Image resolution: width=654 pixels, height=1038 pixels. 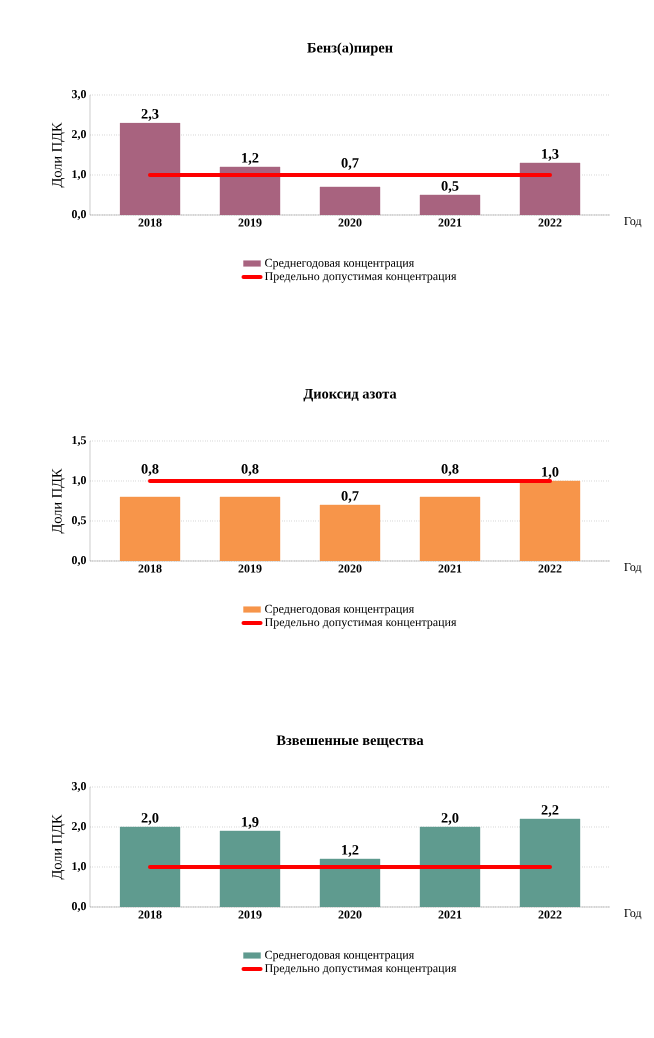 What do you see at coordinates (150, 115) in the screenshot?
I see `data-label: 2,3` at bounding box center [150, 115].